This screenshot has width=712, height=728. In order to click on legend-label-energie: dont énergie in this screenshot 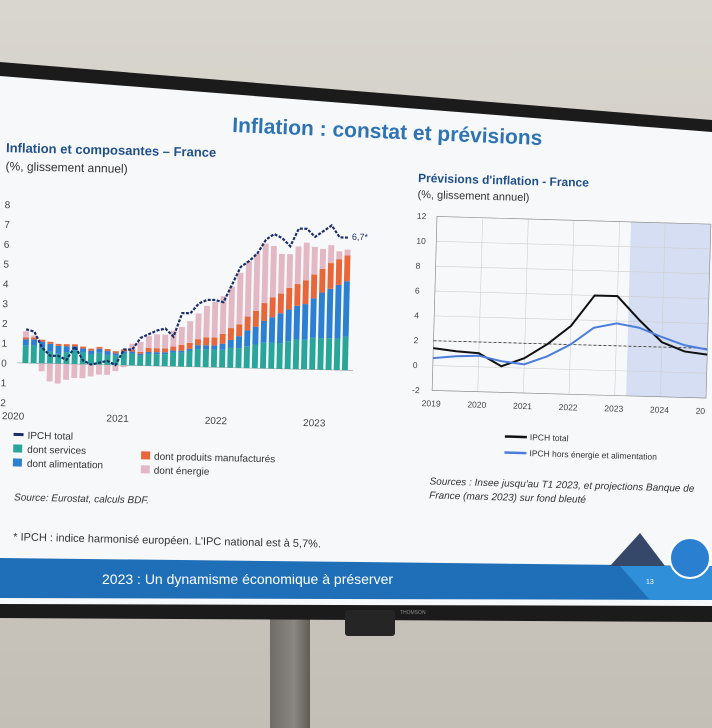, I will do `click(182, 472)`.